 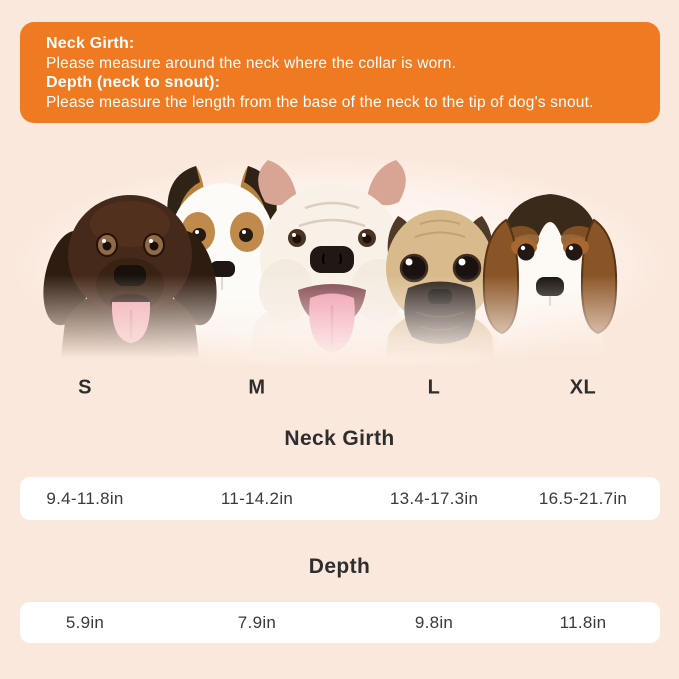 I want to click on neck-girth-value-l: 13.4-17.3in, so click(x=434, y=498).